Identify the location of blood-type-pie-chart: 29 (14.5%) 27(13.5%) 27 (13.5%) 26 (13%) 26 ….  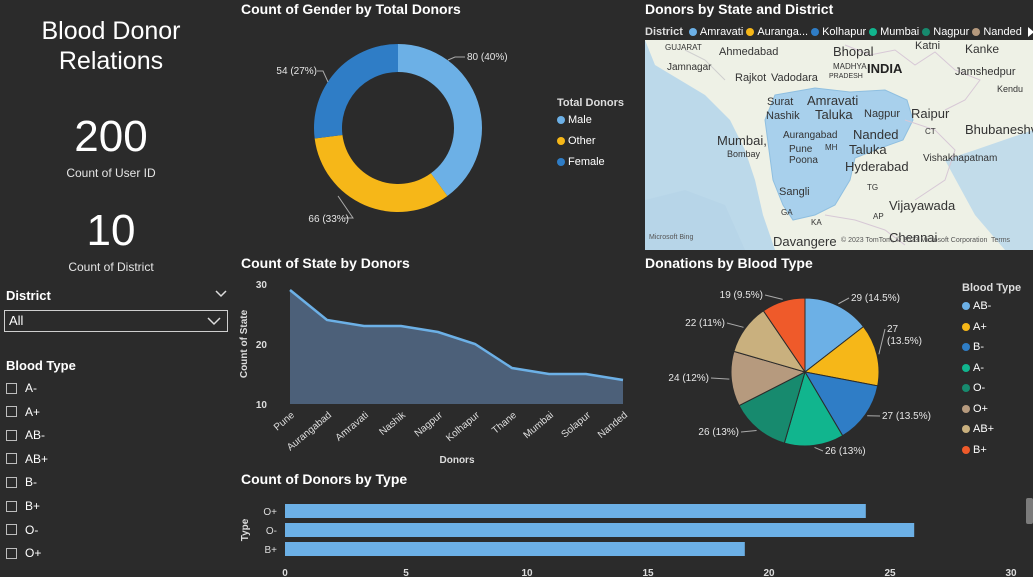
(799, 373).